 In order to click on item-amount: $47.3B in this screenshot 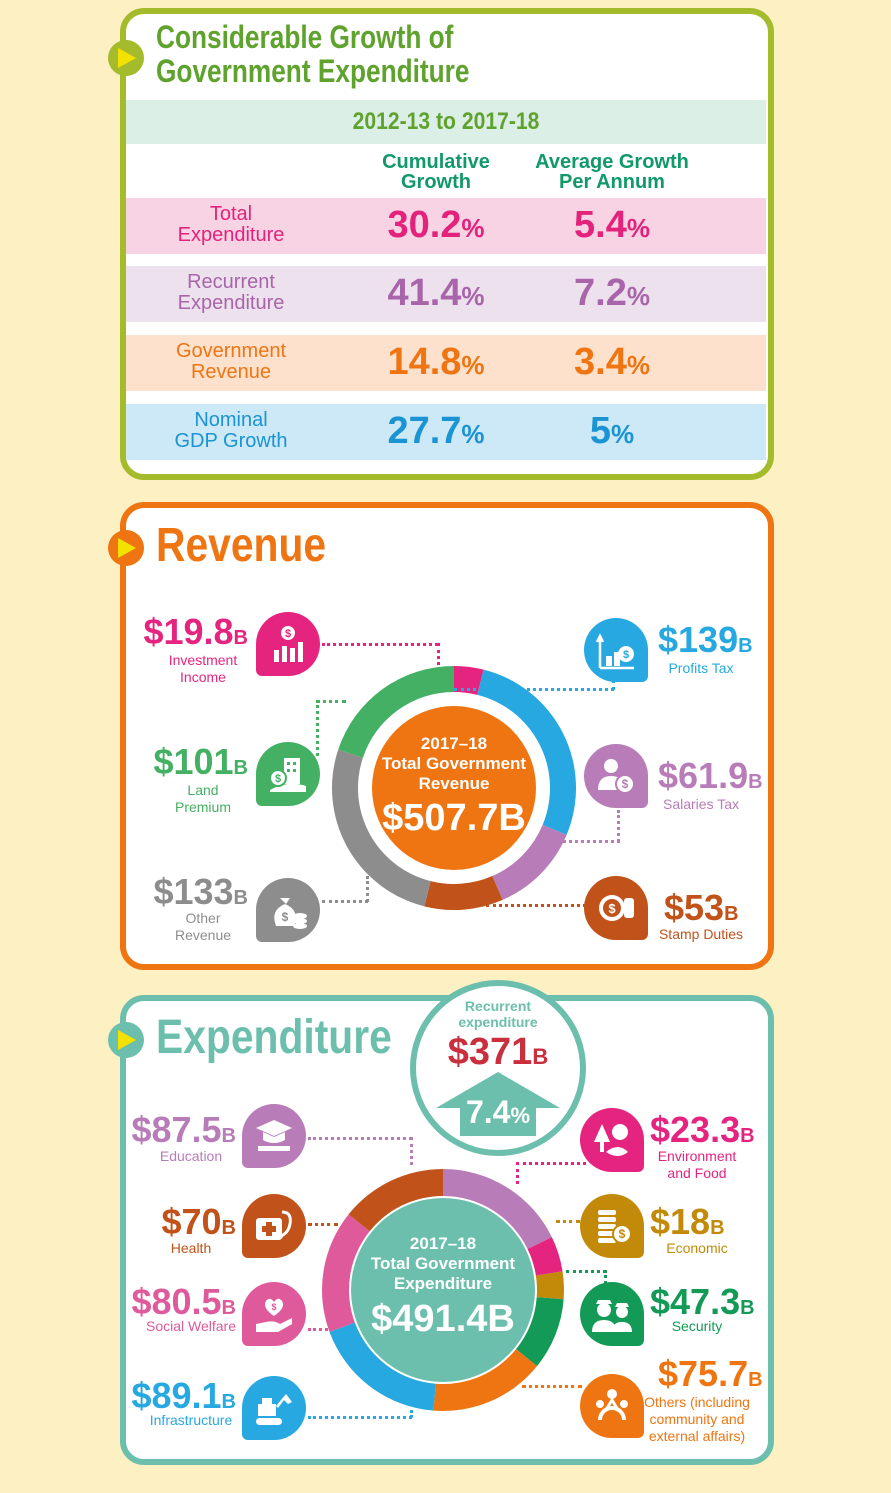, I will do `click(702, 1301)`.